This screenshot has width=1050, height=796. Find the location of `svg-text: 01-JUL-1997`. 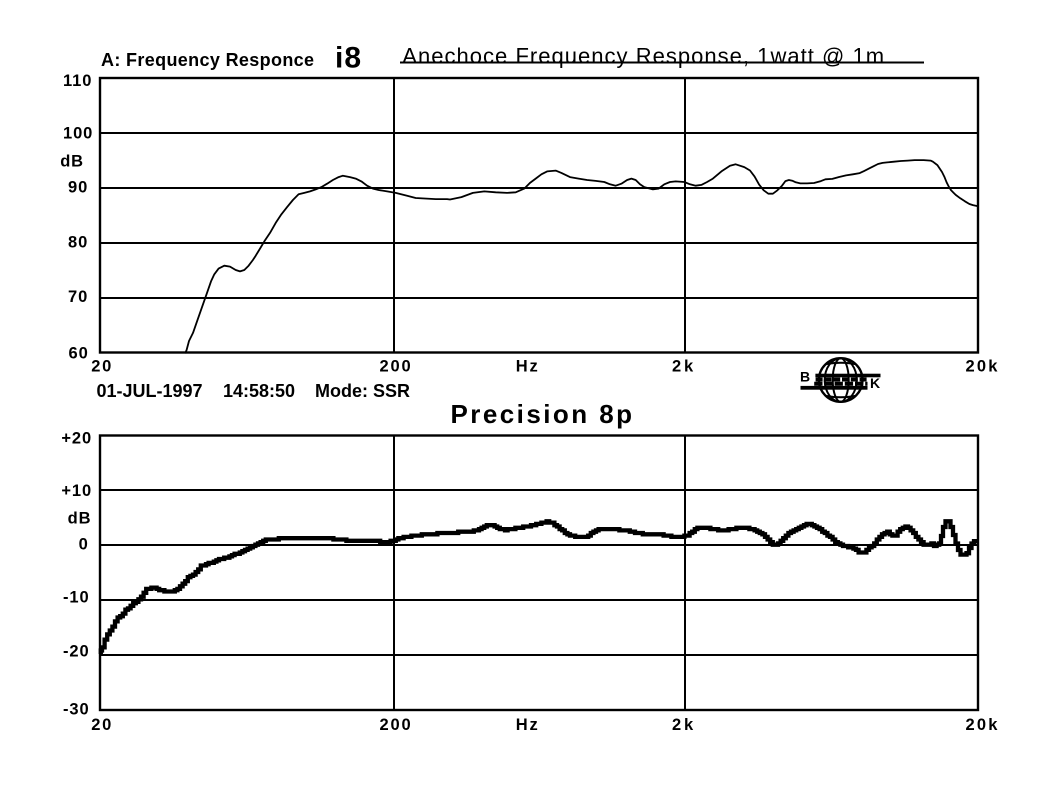

svg-text: 01-JUL-1997 is located at coordinates (150, 391).